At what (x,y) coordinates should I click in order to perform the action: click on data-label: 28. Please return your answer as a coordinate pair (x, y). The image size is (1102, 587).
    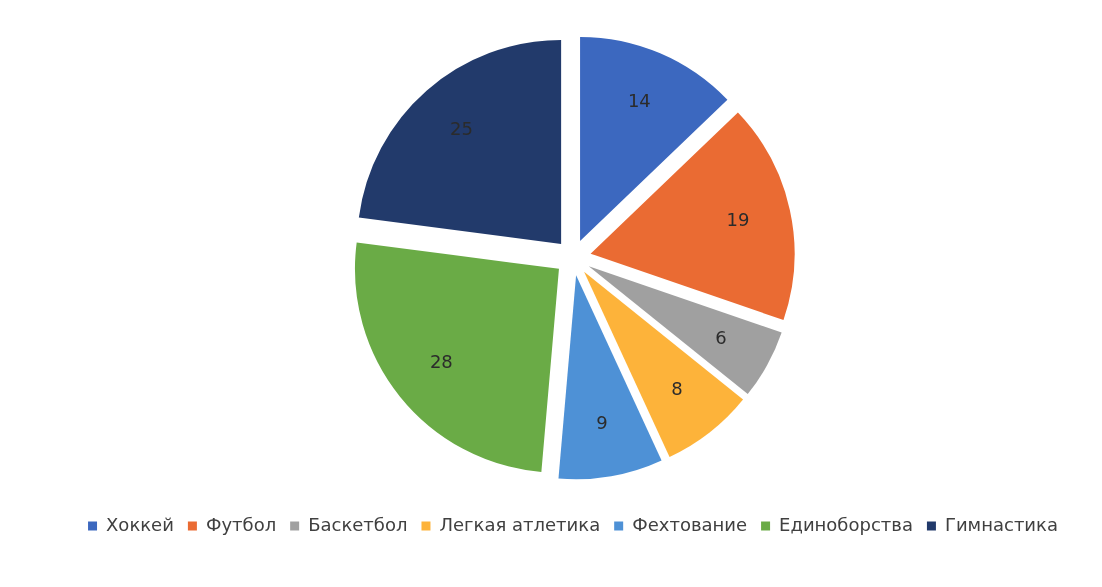
    Looking at the image, I should click on (441, 362).